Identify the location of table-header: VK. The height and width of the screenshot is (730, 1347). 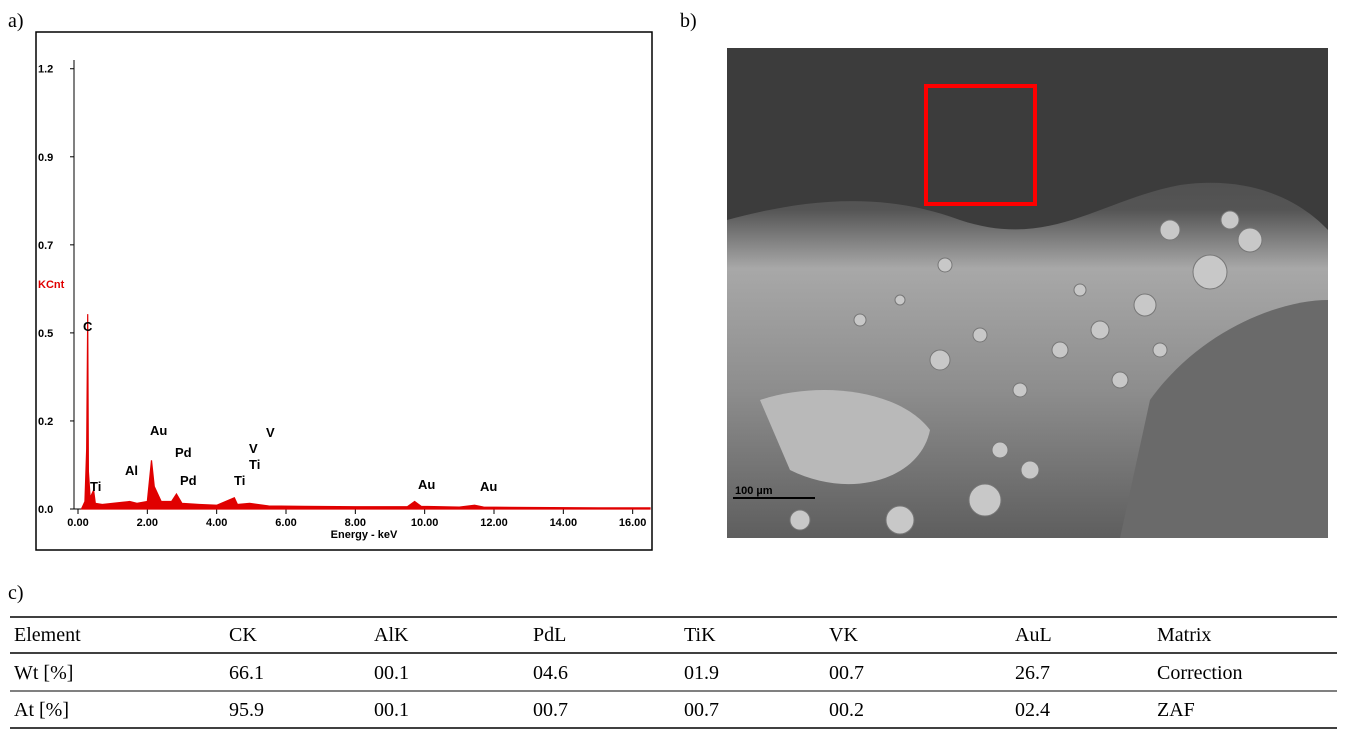
(843, 635).